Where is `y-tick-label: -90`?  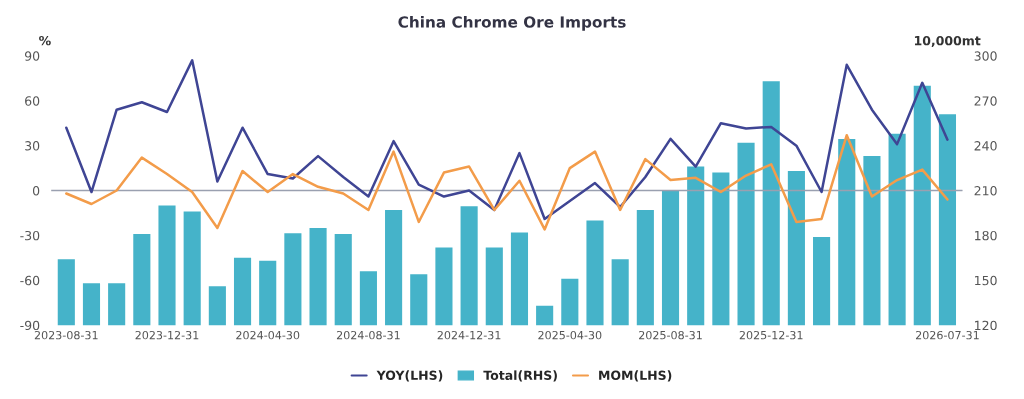
y-tick-label: -90 is located at coordinates (30, 325).